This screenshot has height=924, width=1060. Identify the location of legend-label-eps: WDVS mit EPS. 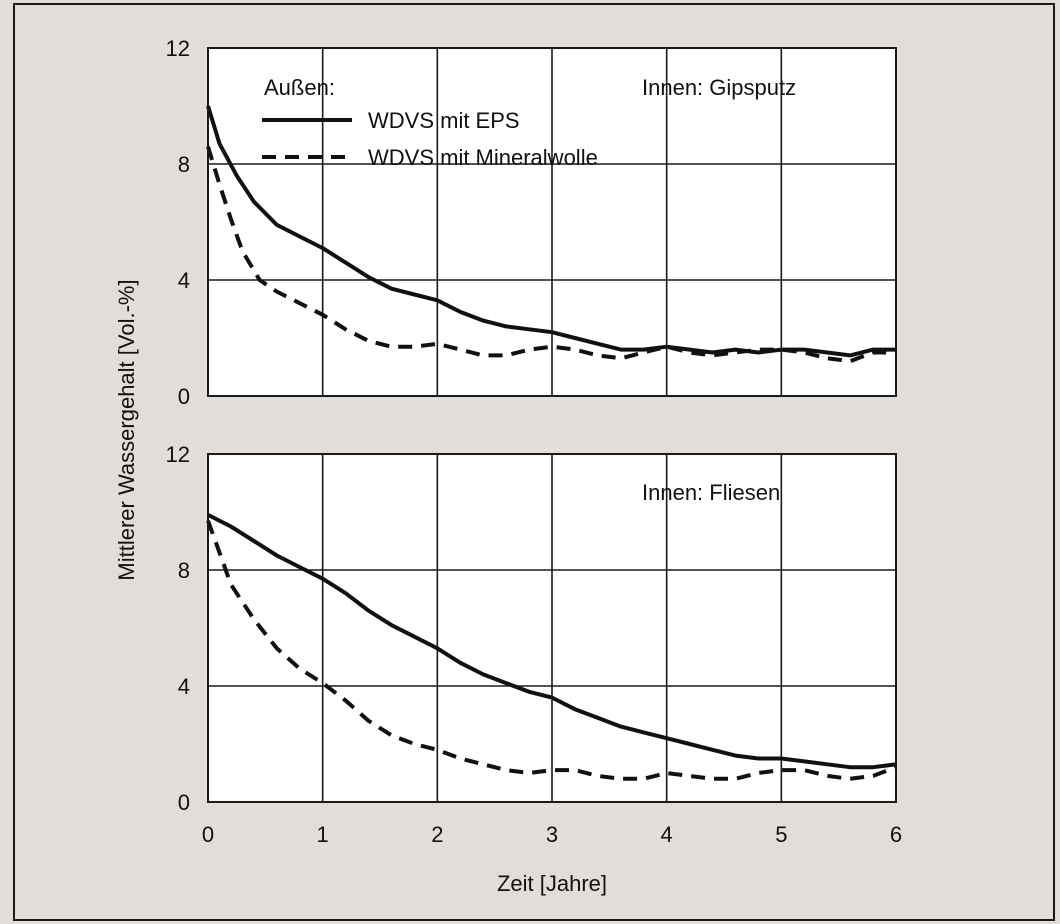
(444, 120).